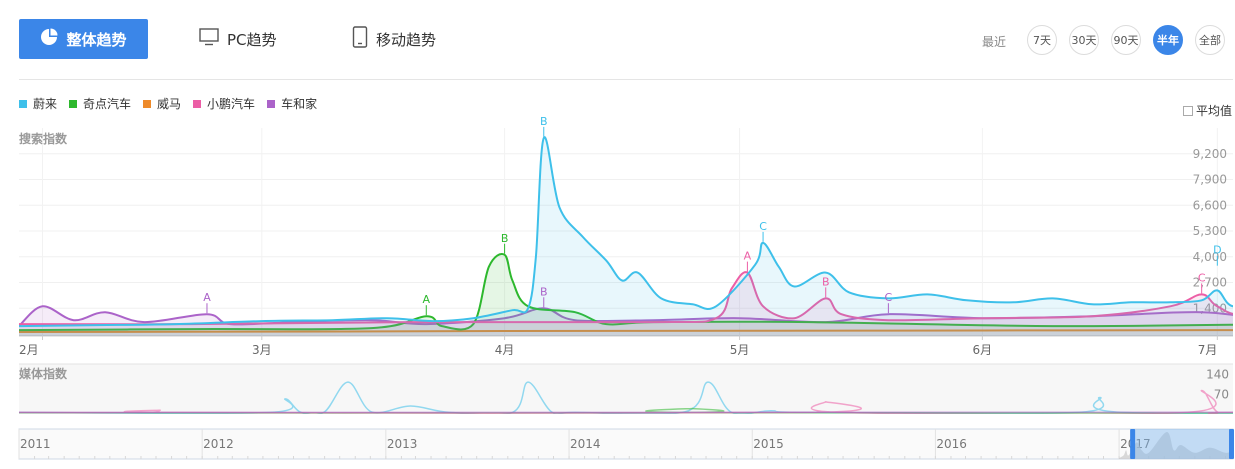  What do you see at coordinates (983, 350) in the screenshot?
I see `x-tick-label: 6月` at bounding box center [983, 350].